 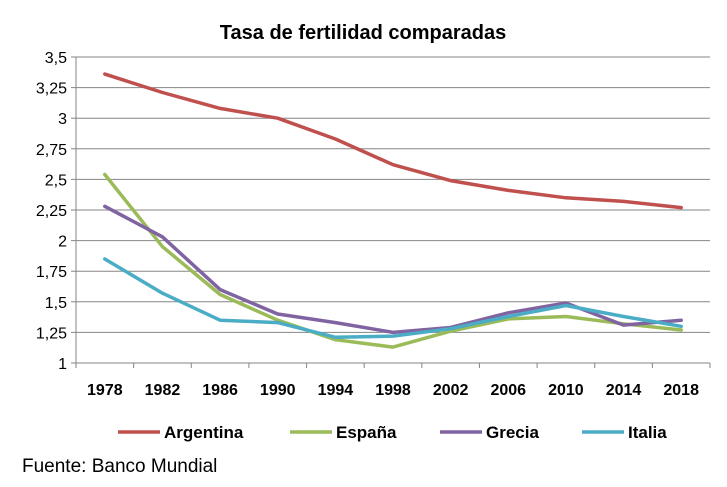 What do you see at coordinates (56, 180) in the screenshot?
I see `y-tick-label: 2,5` at bounding box center [56, 180].